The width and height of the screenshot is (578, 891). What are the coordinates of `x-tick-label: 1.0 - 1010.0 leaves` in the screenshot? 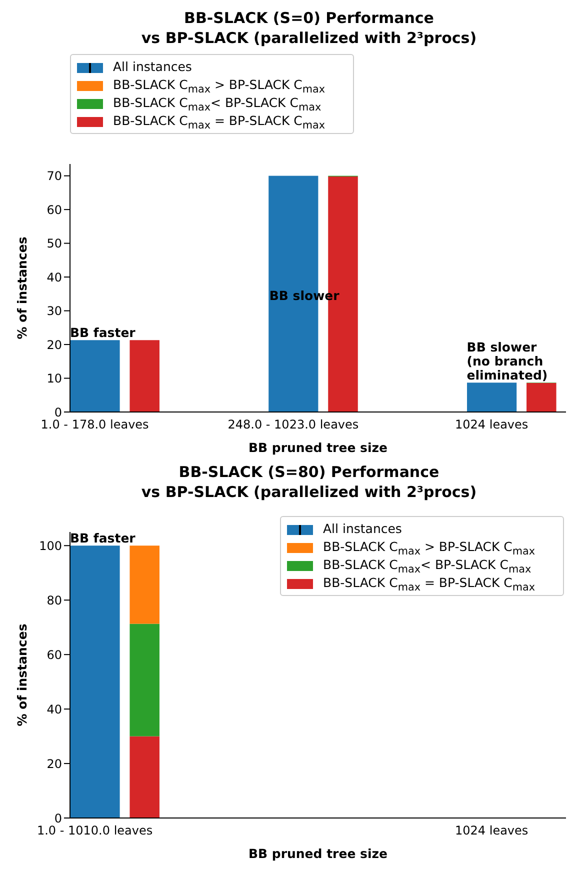 It's located at (94, 831).